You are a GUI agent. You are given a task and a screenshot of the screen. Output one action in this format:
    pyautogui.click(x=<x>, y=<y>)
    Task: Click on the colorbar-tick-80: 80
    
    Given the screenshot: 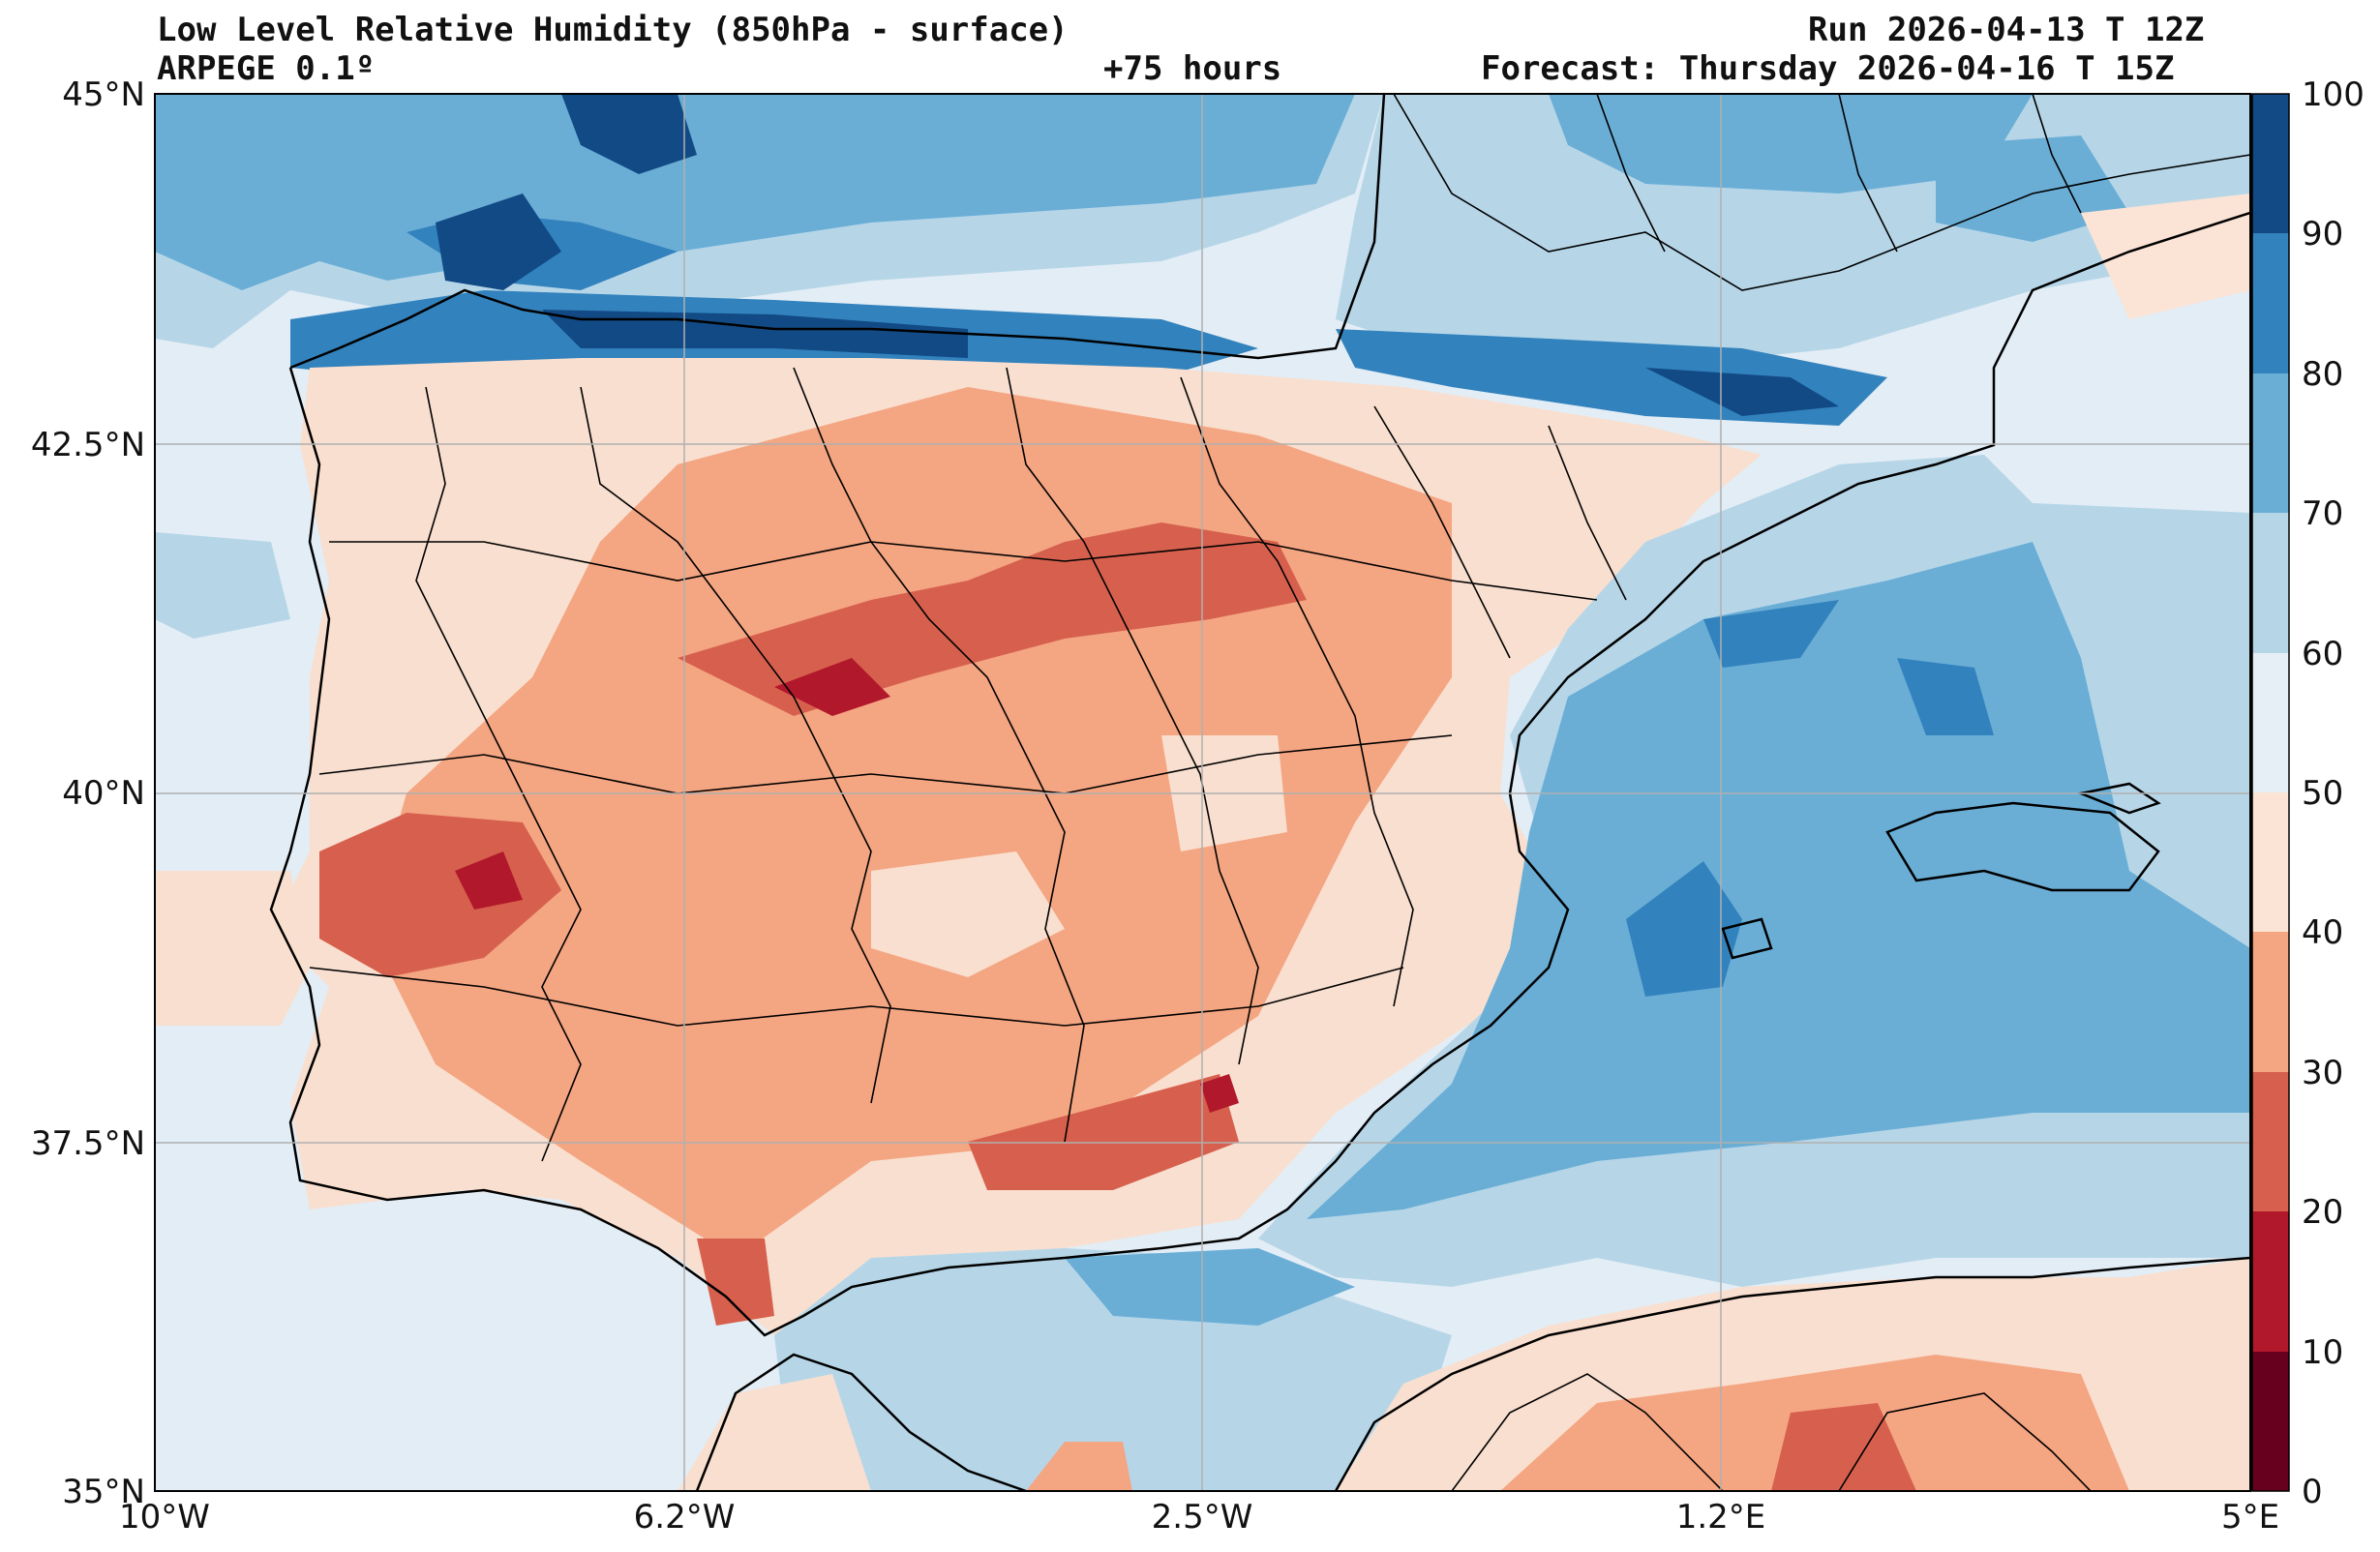 What is the action you would take?
    pyautogui.click(x=2323, y=375)
    